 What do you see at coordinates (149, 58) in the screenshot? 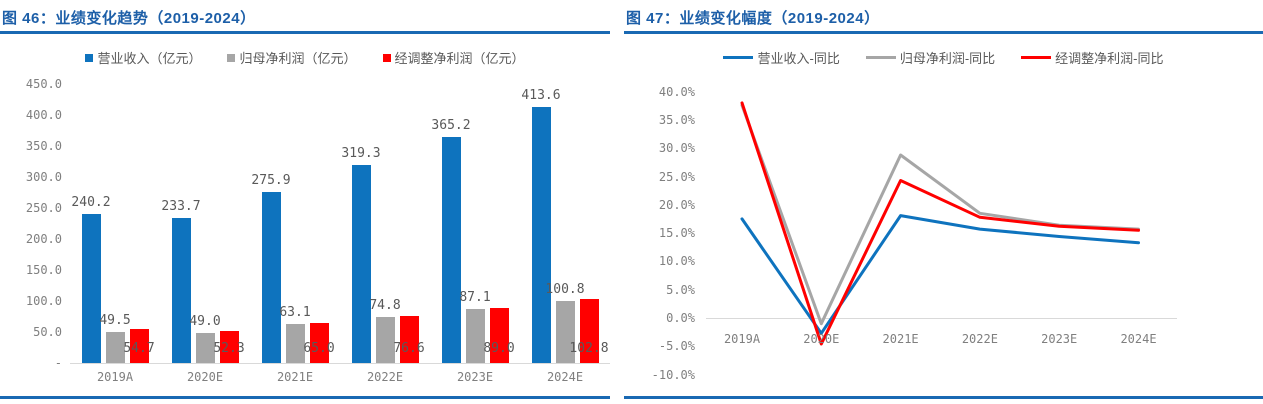
I see `legend-label-revenue: 营业收入（亿元）` at bounding box center [149, 58].